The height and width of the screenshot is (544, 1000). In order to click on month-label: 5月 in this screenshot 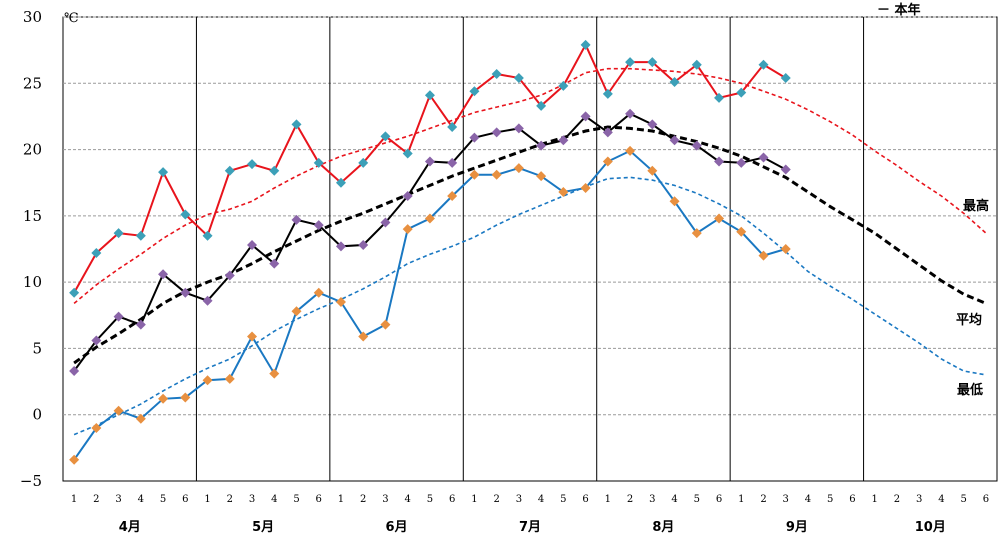, I will do `click(263, 527)`.